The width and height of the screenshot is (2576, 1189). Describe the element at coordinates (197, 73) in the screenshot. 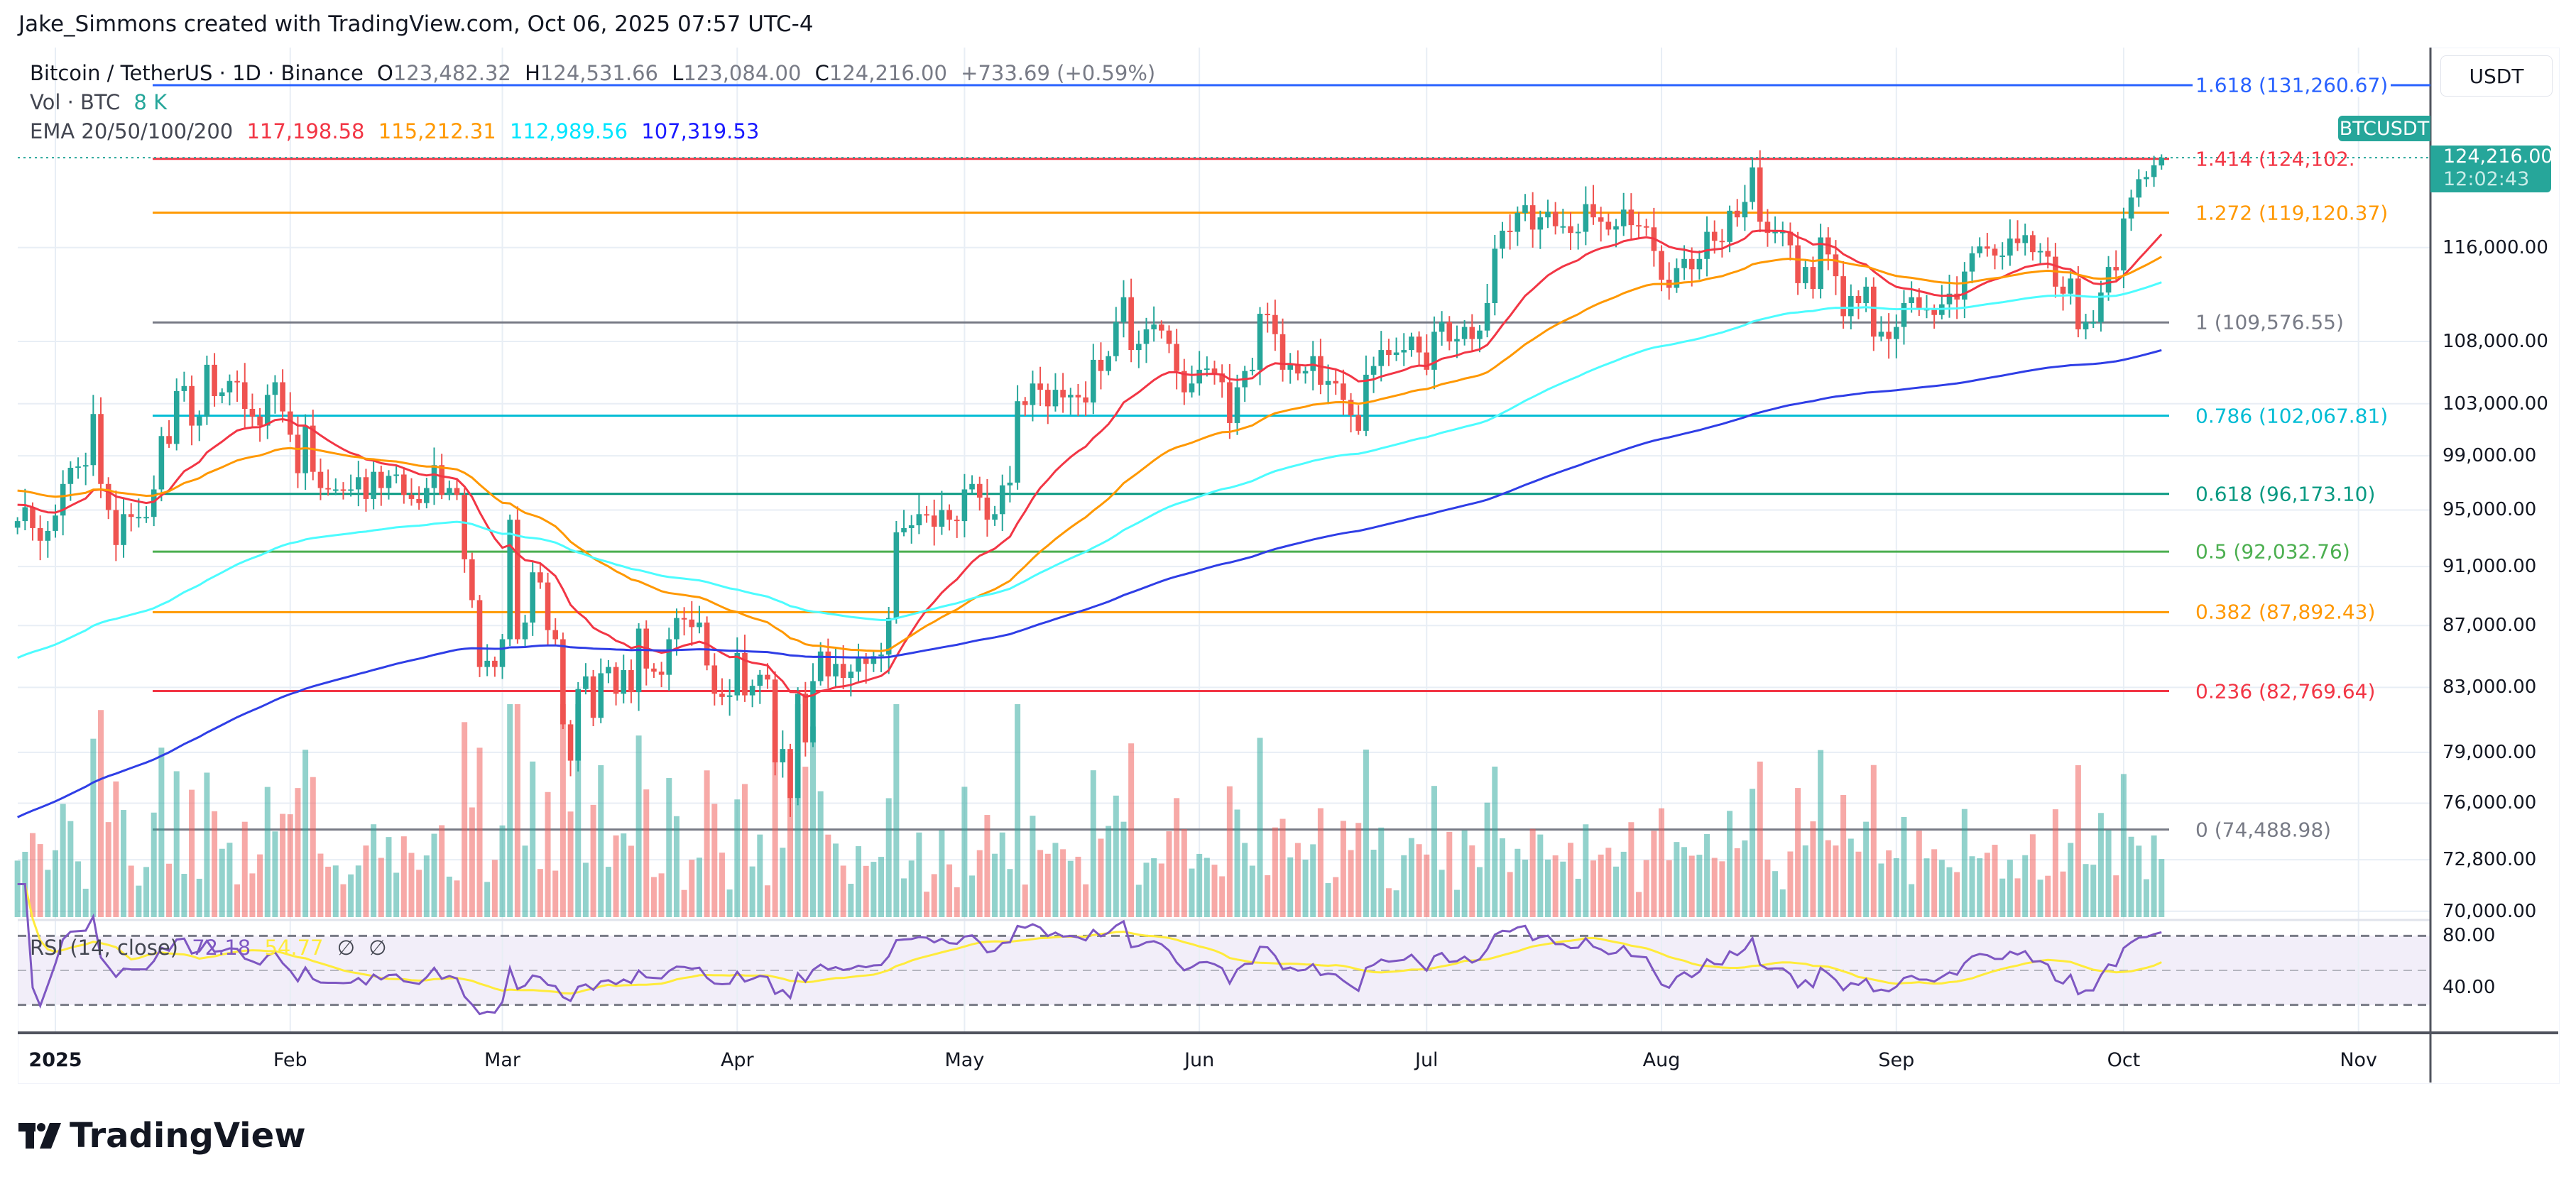

I see `symbol-name: Bitcoin / TetherUS · 1D · Binance` at that location.